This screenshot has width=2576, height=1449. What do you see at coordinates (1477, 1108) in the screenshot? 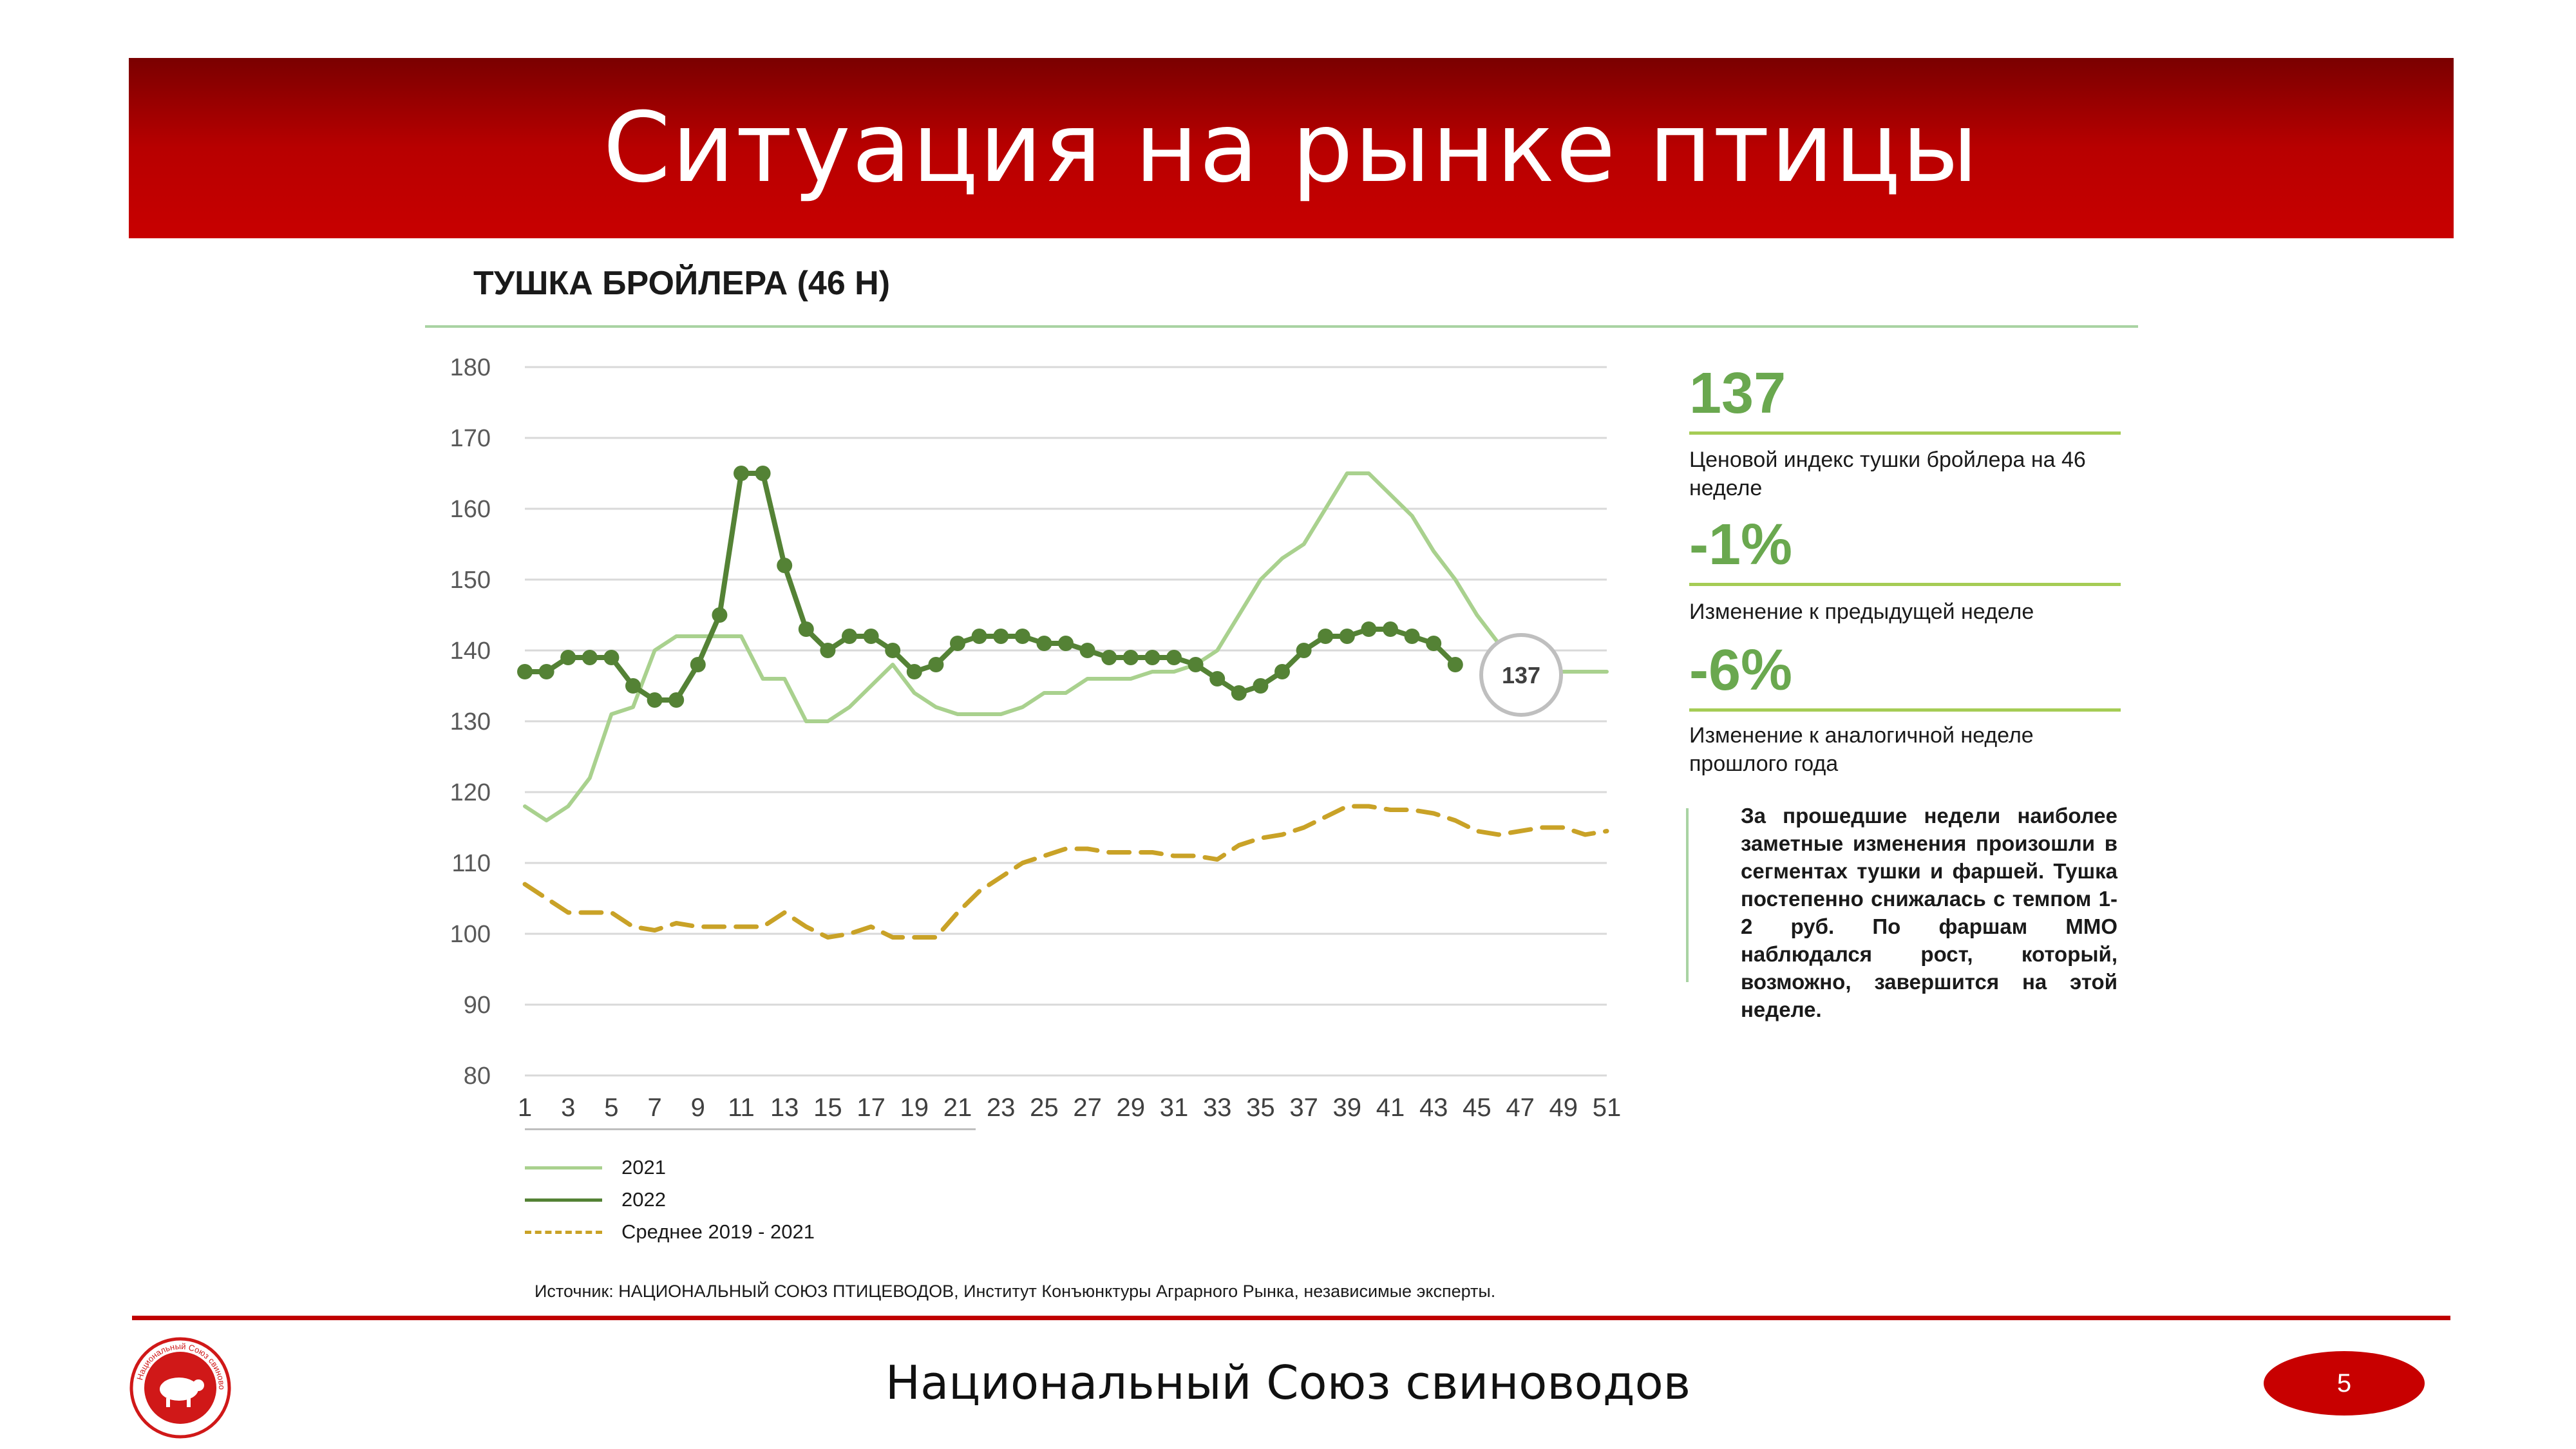
I see `x-tick-label: 45` at bounding box center [1477, 1108].